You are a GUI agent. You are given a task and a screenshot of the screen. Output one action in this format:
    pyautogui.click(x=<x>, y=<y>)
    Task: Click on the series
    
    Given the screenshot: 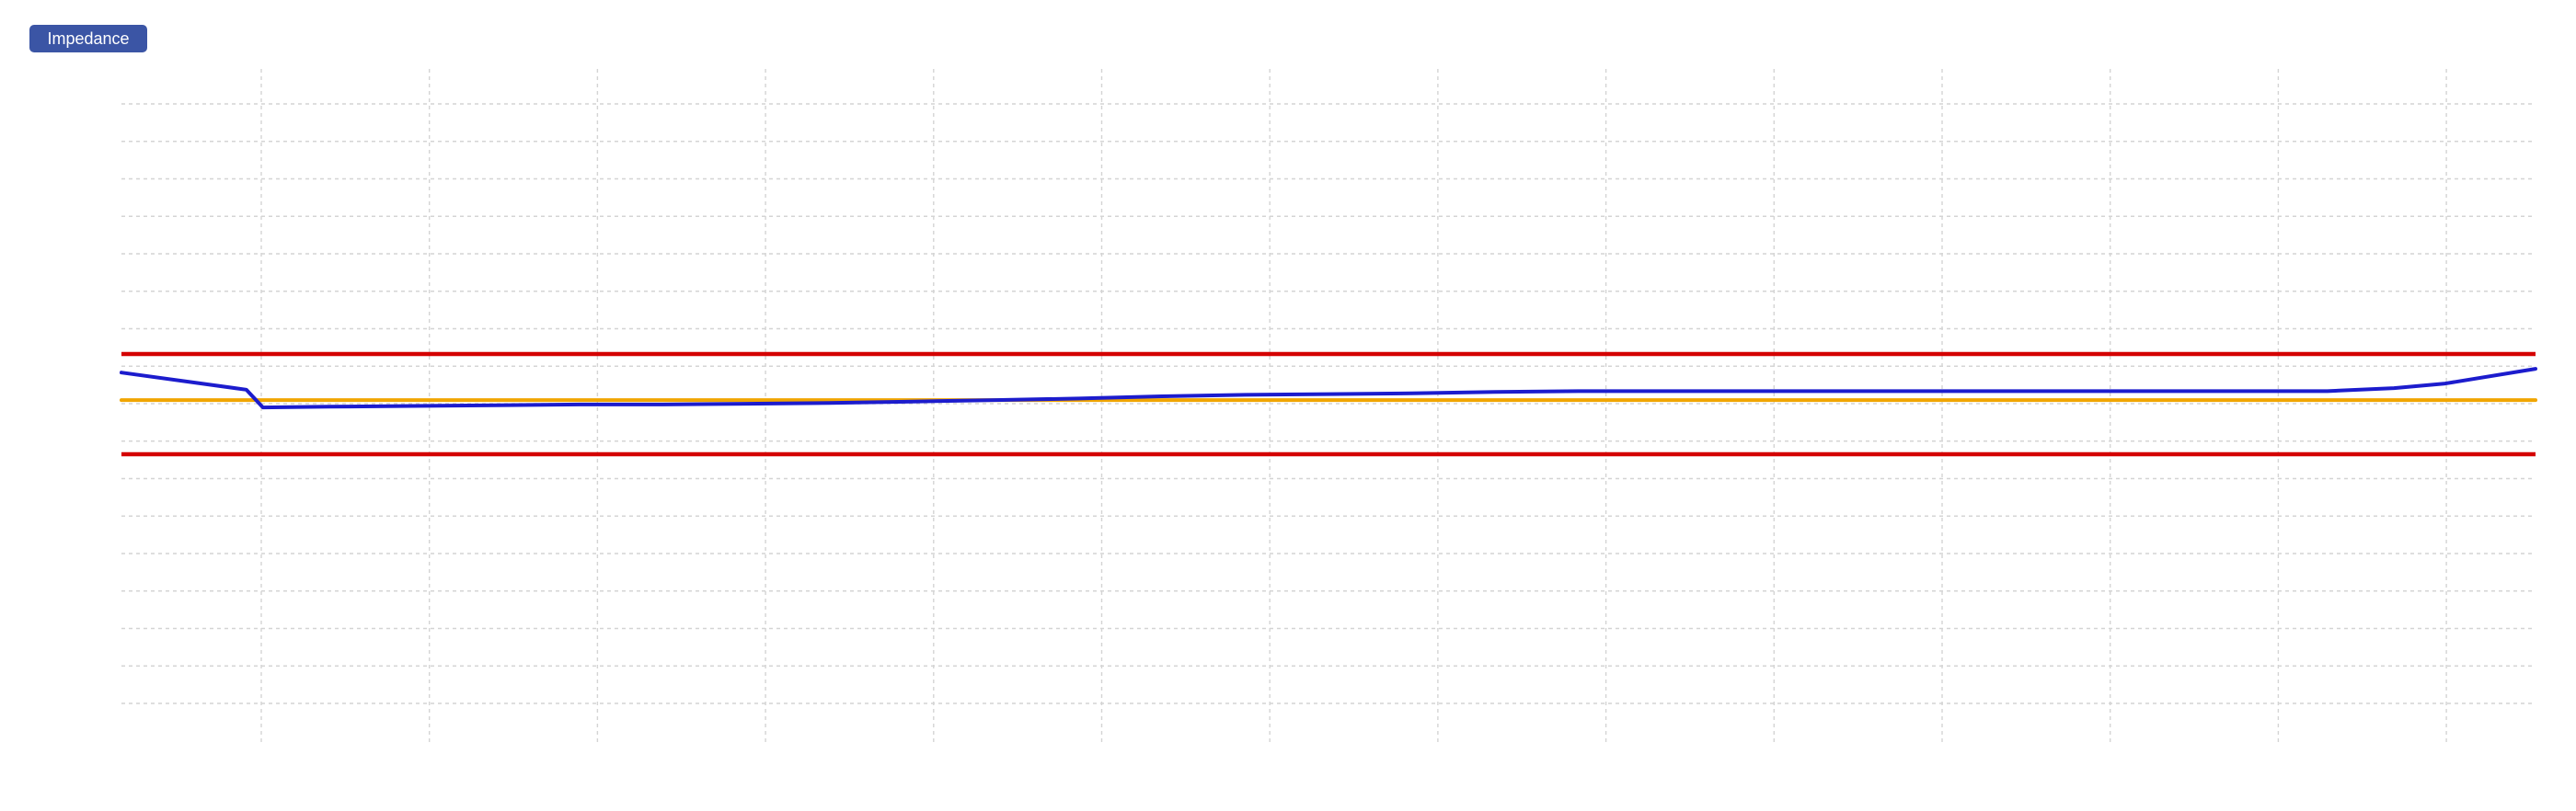 What is the action you would take?
    pyautogui.click(x=1328, y=388)
    